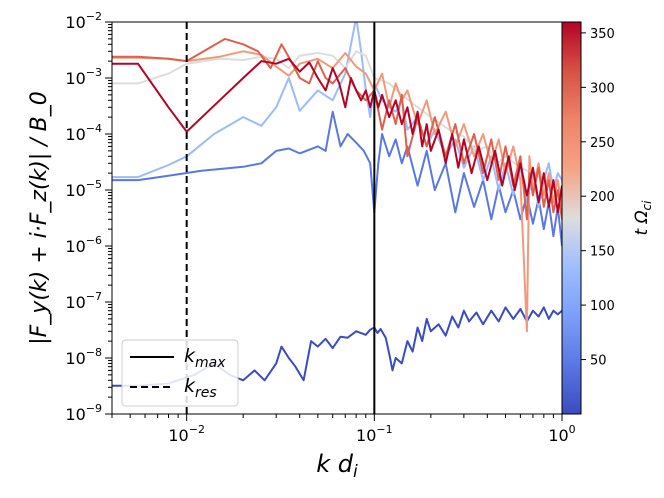 The image size is (664, 498). What do you see at coordinates (602, 306) in the screenshot?
I see `colorbar-tick-label: 100` at bounding box center [602, 306].